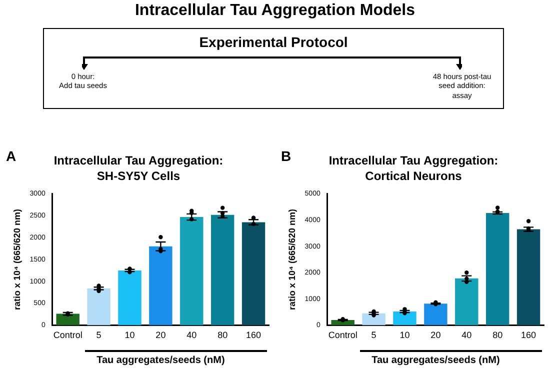  I want to click on text: A, so click(11, 156).